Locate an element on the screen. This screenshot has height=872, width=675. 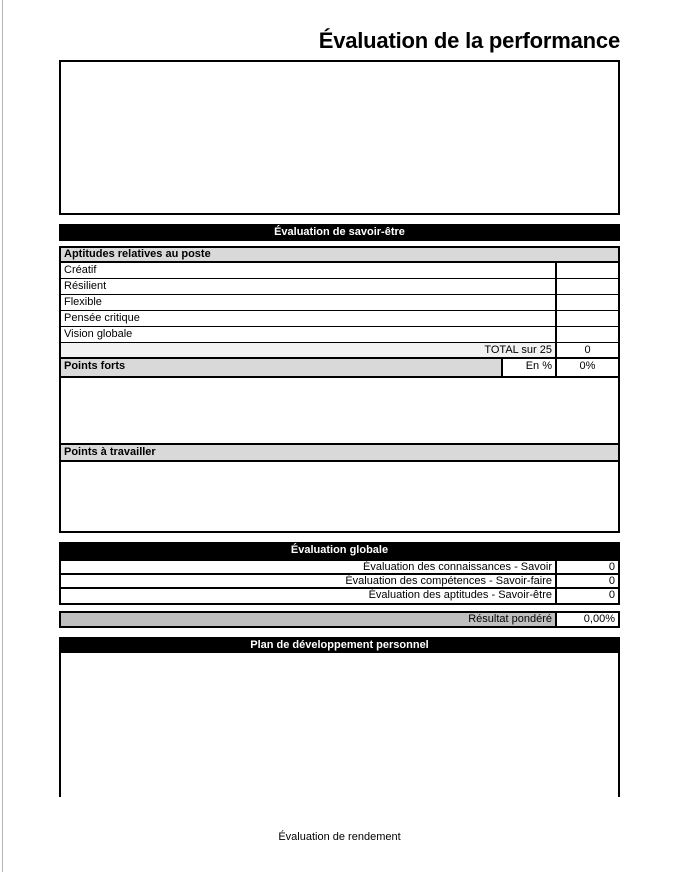
table-row: Créatif is located at coordinates (339, 271).